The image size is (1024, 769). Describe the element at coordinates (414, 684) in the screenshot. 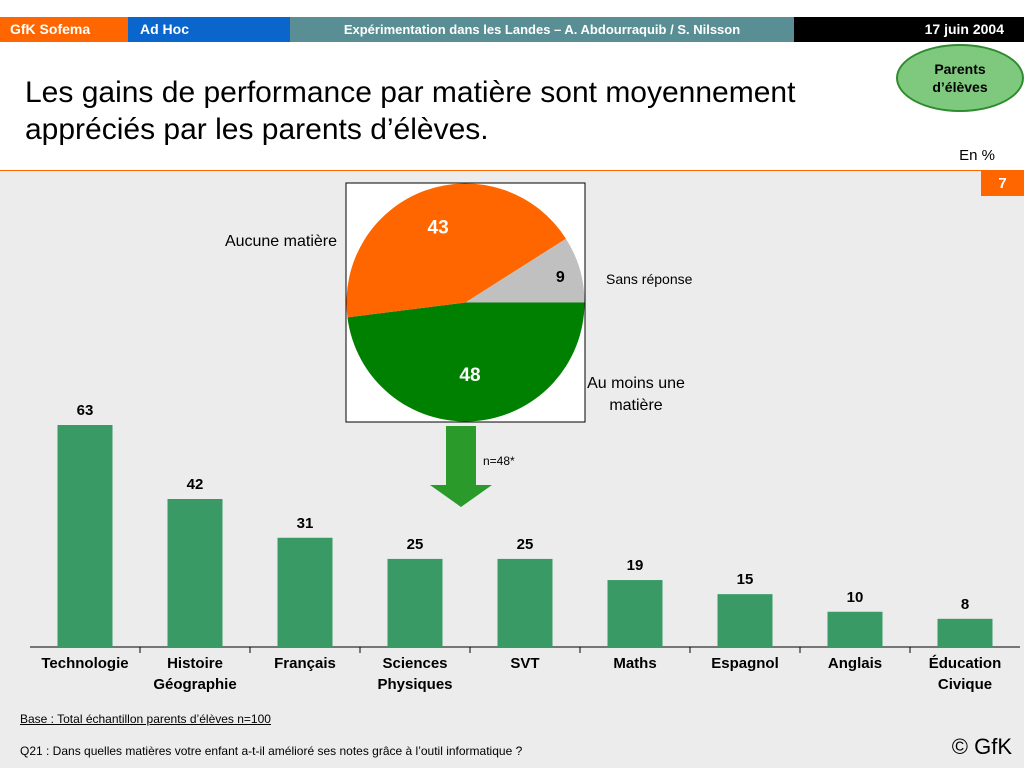

I see `category-label-line: Physiques` at that location.